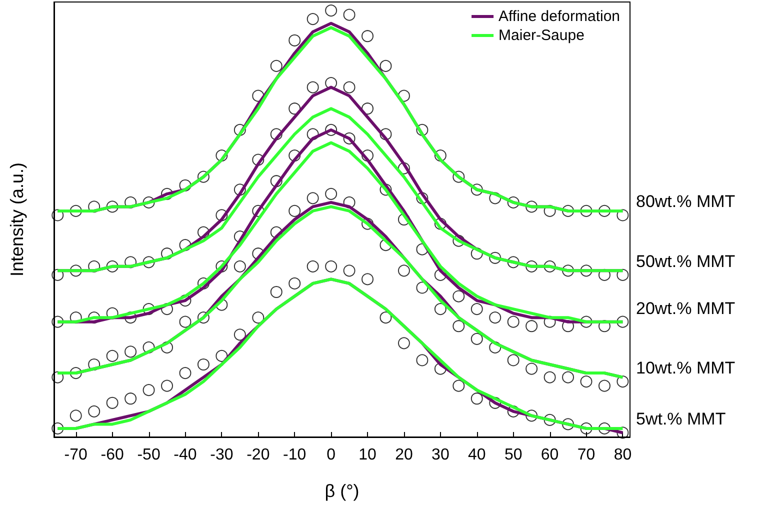 This screenshot has height=512, width=765. What do you see at coordinates (681, 419) in the screenshot?
I see `series-label: 5wt.% MMT` at bounding box center [681, 419].